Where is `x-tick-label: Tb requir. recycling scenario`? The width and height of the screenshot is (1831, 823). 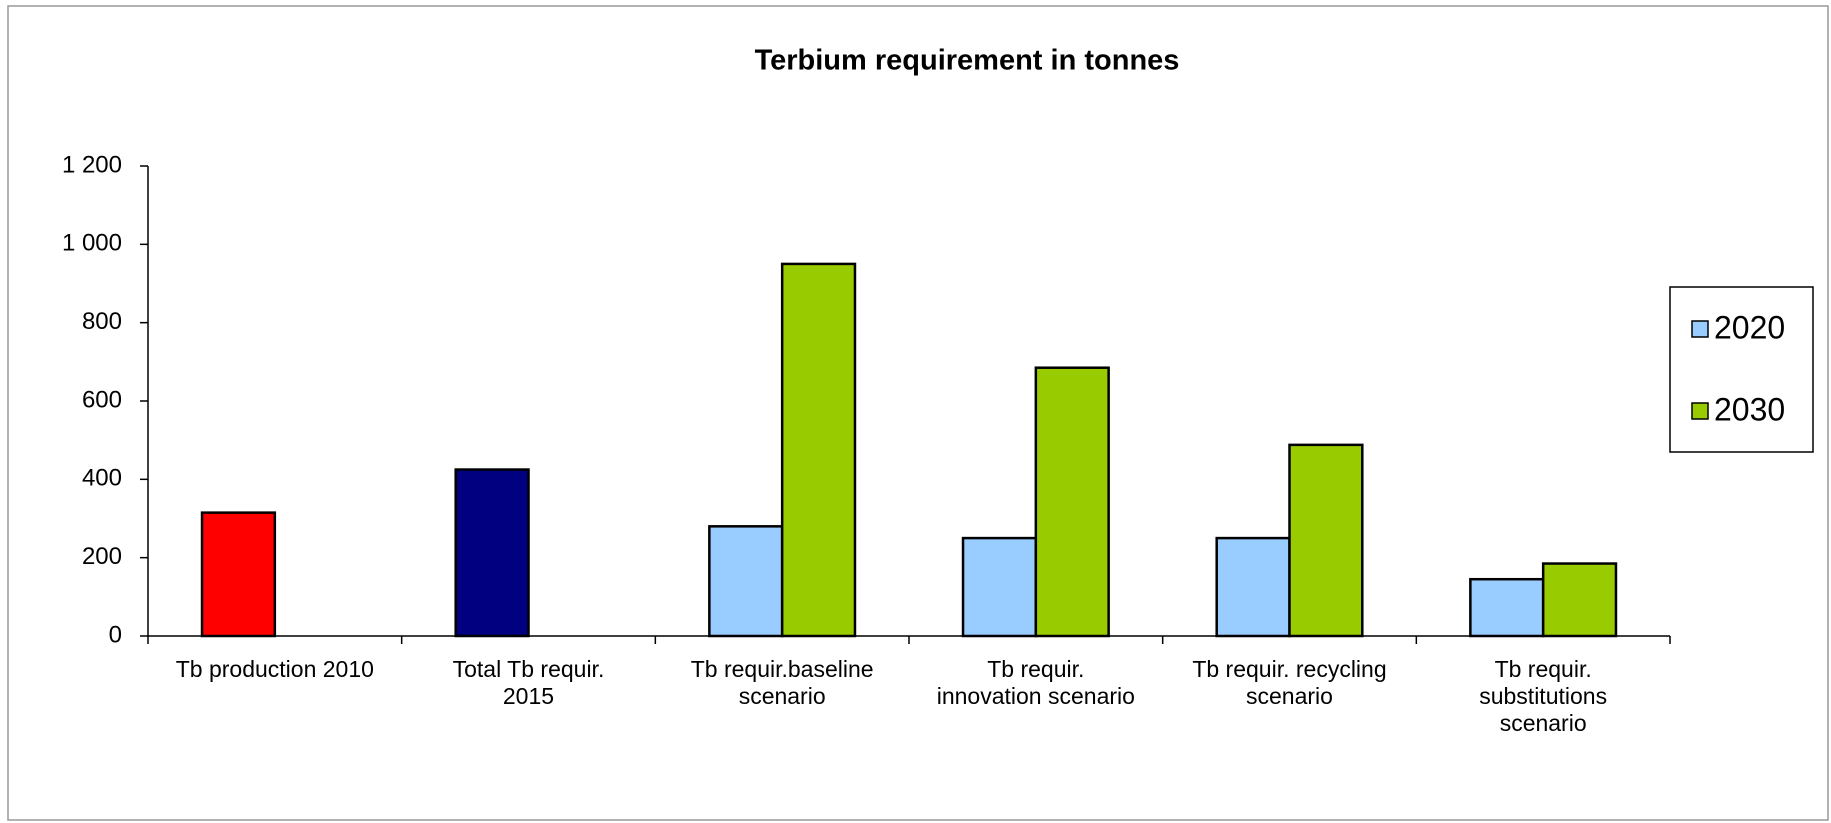 x-tick-label: Tb requir. recycling scenario is located at coordinates (1289, 682).